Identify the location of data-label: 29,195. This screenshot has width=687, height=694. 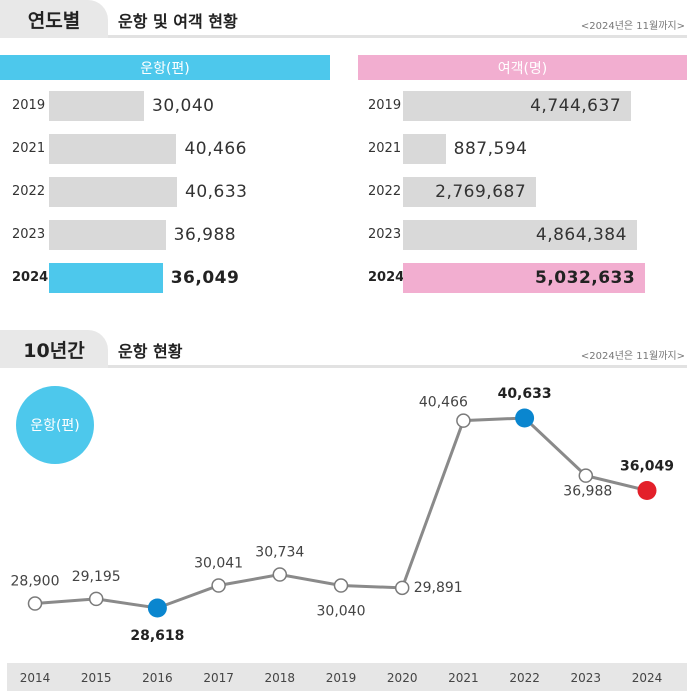
(96, 577).